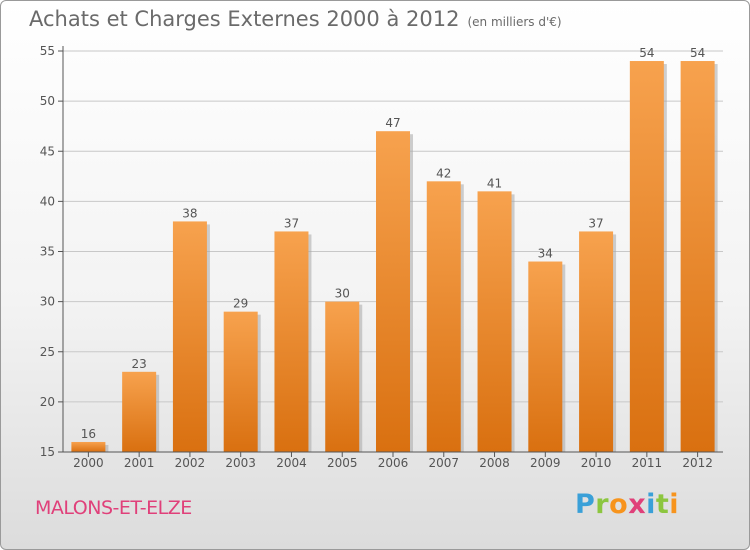  Describe the element at coordinates (47, 452) in the screenshot. I see `y-tick-label: 15` at that location.